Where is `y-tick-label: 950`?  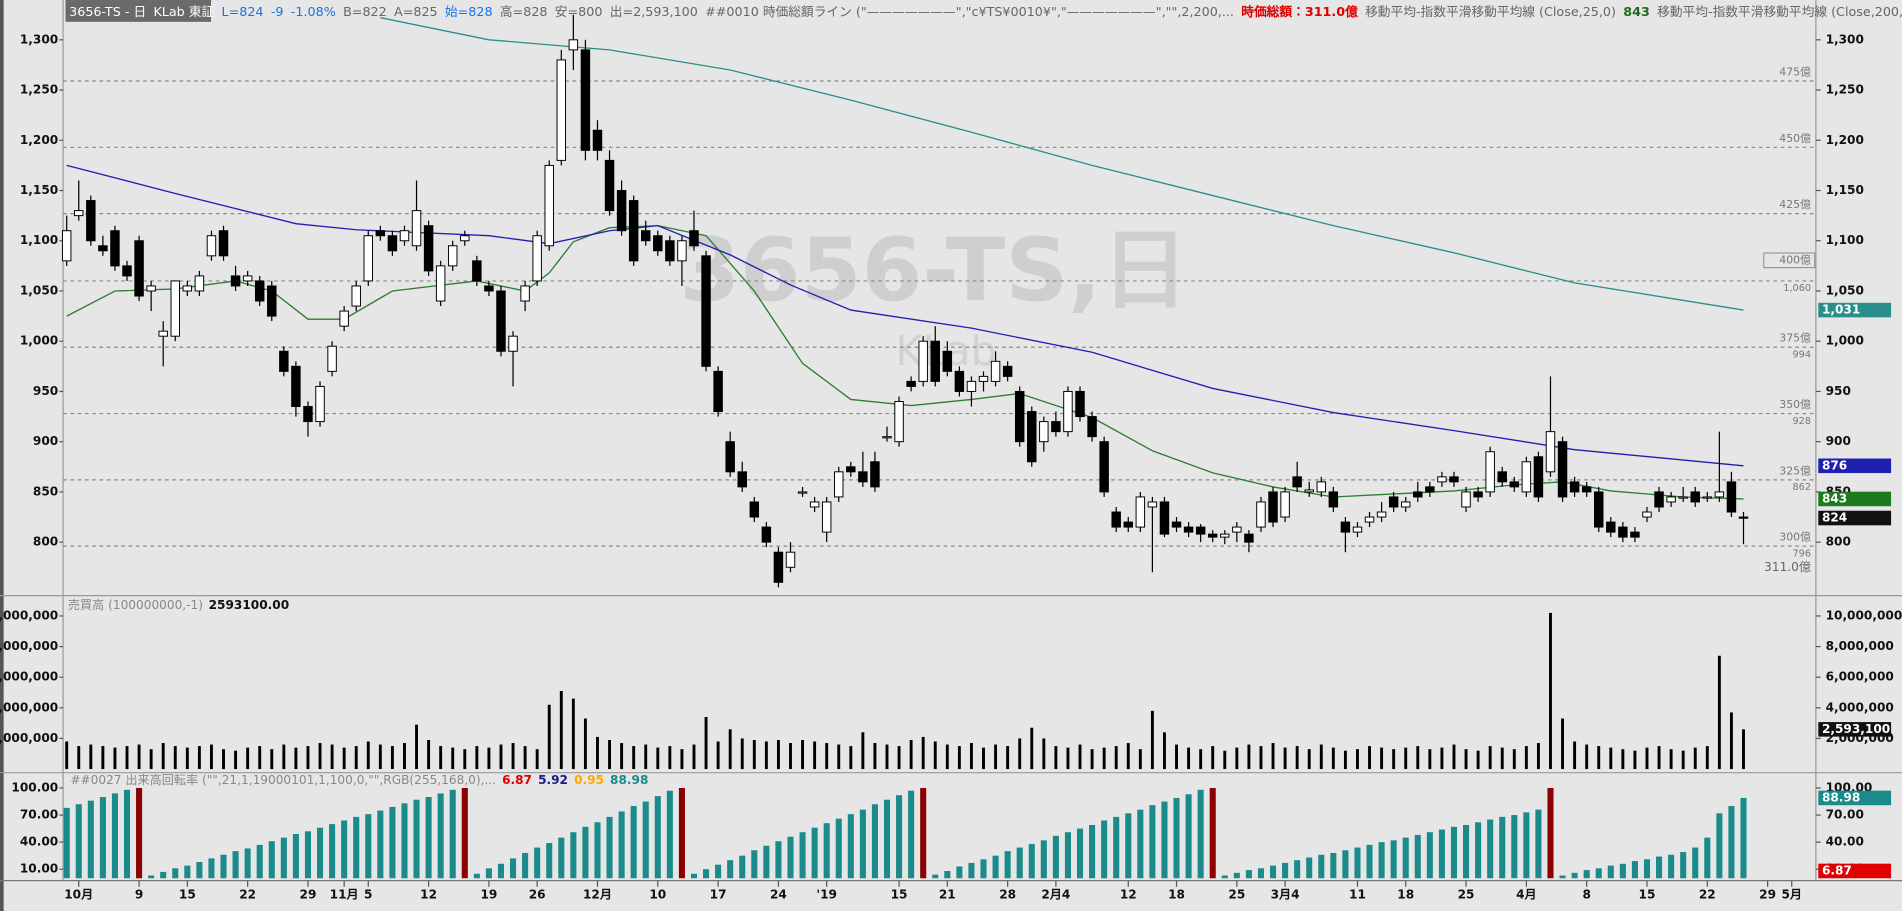 y-tick-label: 950 is located at coordinates (45, 391).